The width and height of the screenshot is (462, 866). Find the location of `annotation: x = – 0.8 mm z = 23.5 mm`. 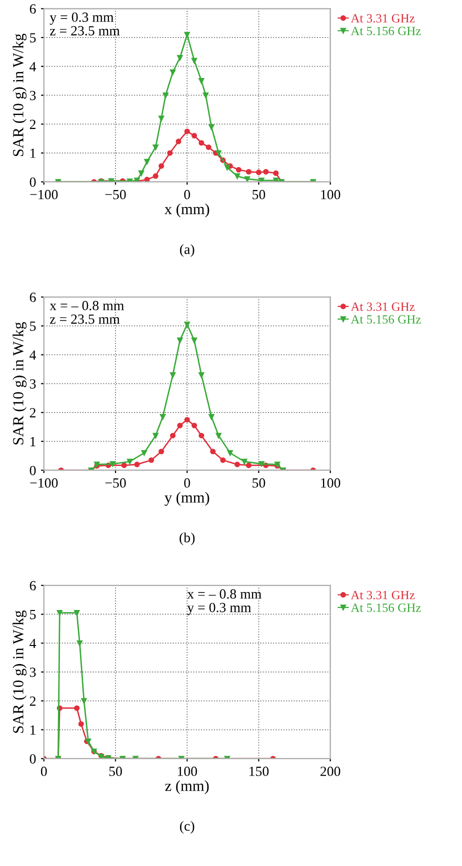

annotation: x = – 0.8 mm z = 23.5 mm is located at coordinates (87, 312).